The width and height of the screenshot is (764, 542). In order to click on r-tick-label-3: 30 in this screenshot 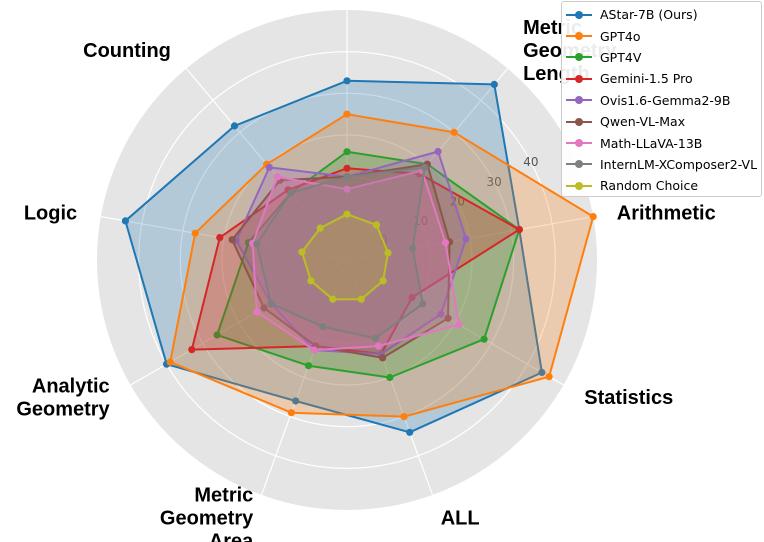, I will do `click(494, 182)`.